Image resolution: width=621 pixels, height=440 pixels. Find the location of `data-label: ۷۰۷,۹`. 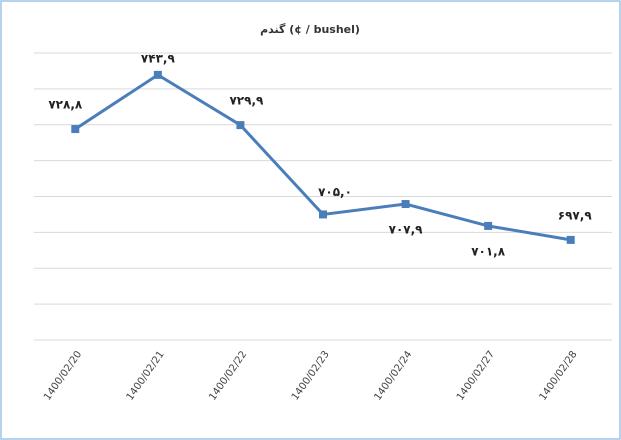

data-label: ۷۰۷,۹ is located at coordinates (406, 230).